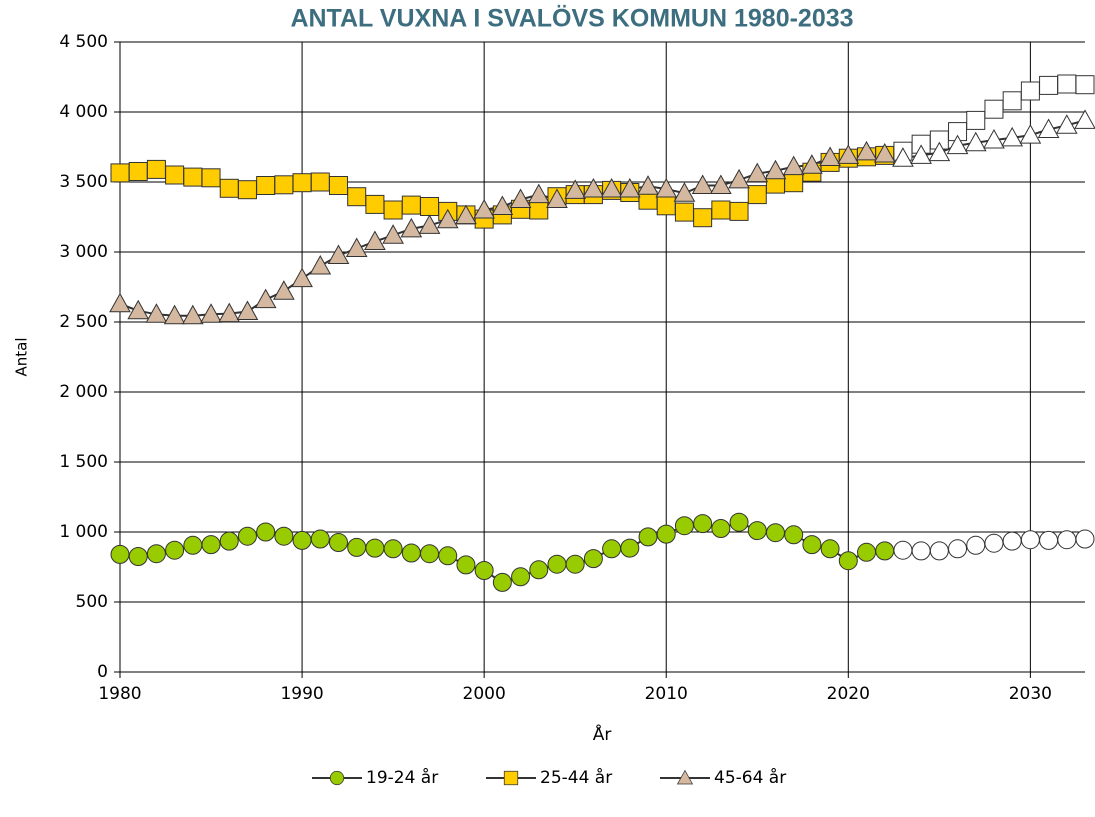 Image resolution: width=1095 pixels, height=817 pixels. What do you see at coordinates (83, 42) in the screenshot?
I see `y-tick-label: 4 500` at bounding box center [83, 42].